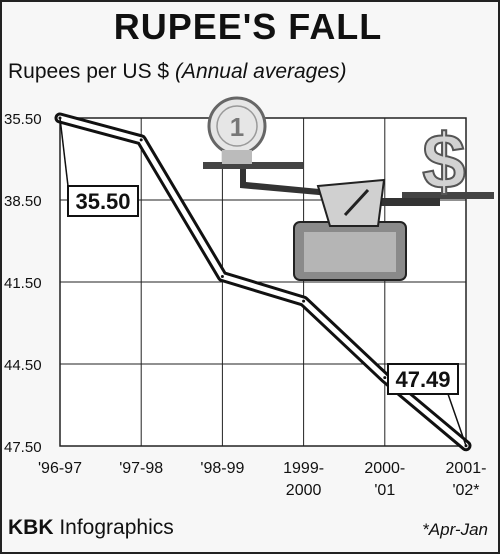 The image size is (500, 554). Describe the element at coordinates (304, 490) in the screenshot. I see `x-tick-label-line2: 2000` at that location.